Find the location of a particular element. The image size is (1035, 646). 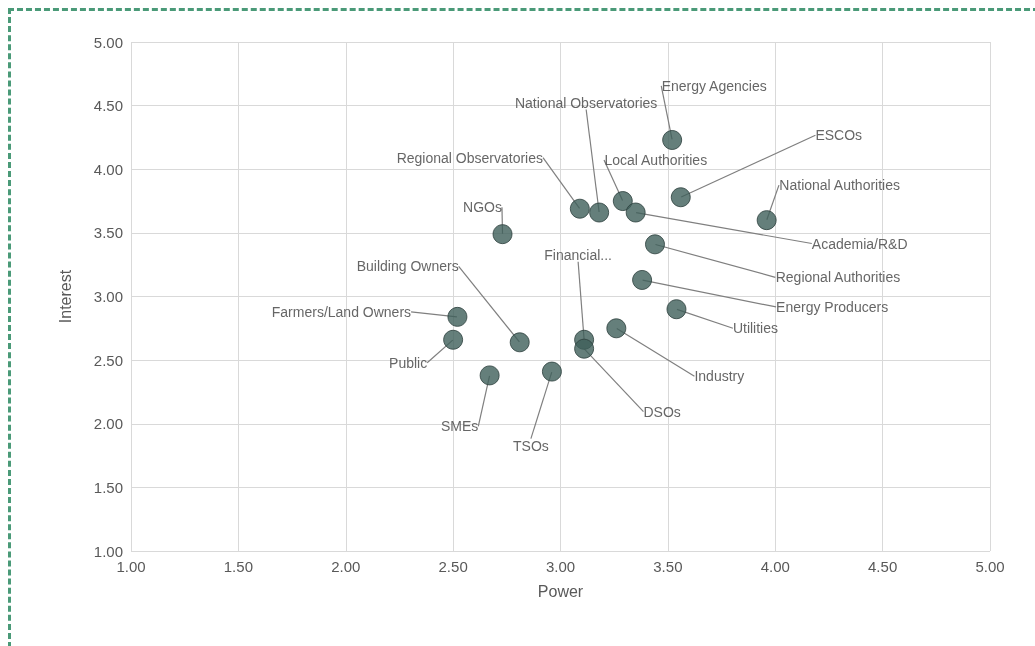

y-tick-label: 3.50 is located at coordinates (108, 233).